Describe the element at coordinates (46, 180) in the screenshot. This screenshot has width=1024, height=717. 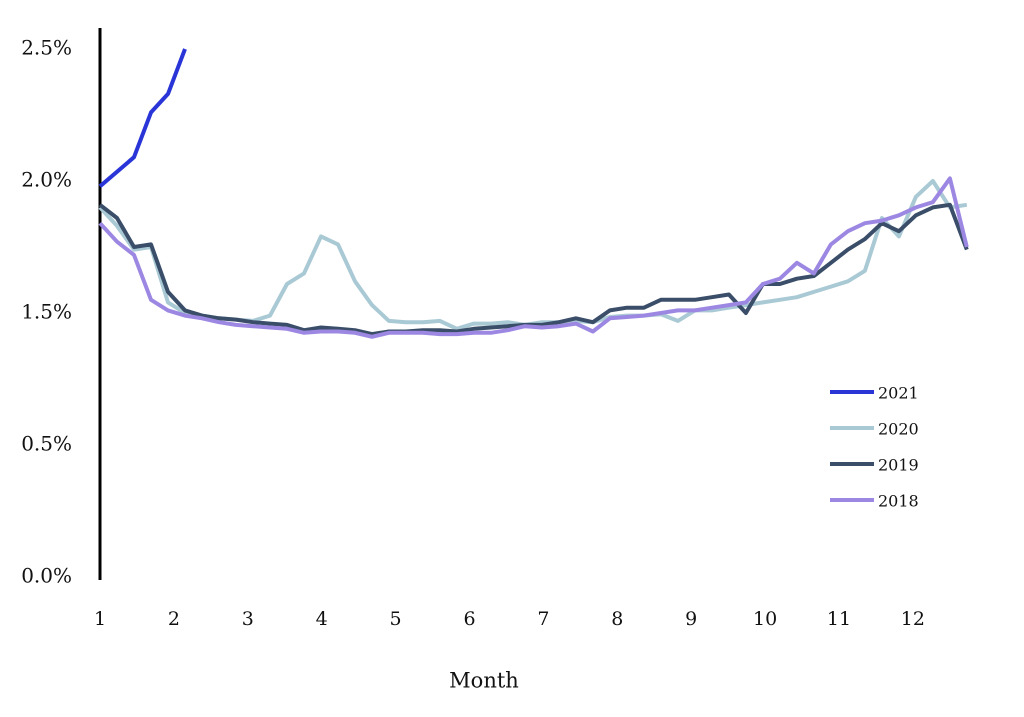
I see `y-tick-label: 2.0%` at that location.